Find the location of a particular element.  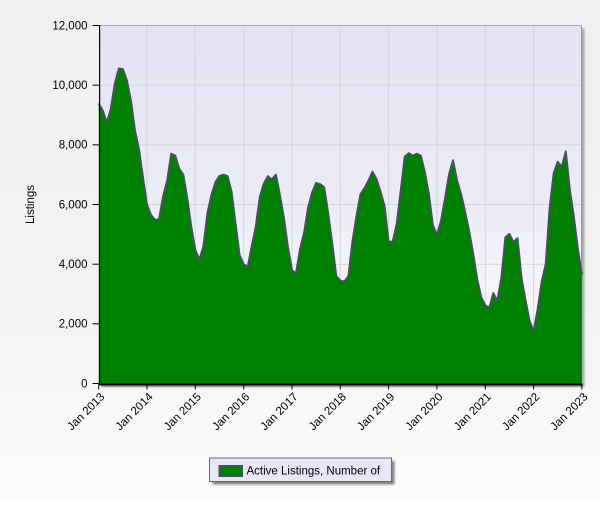

svg-text: 12,000 is located at coordinates (69, 26).